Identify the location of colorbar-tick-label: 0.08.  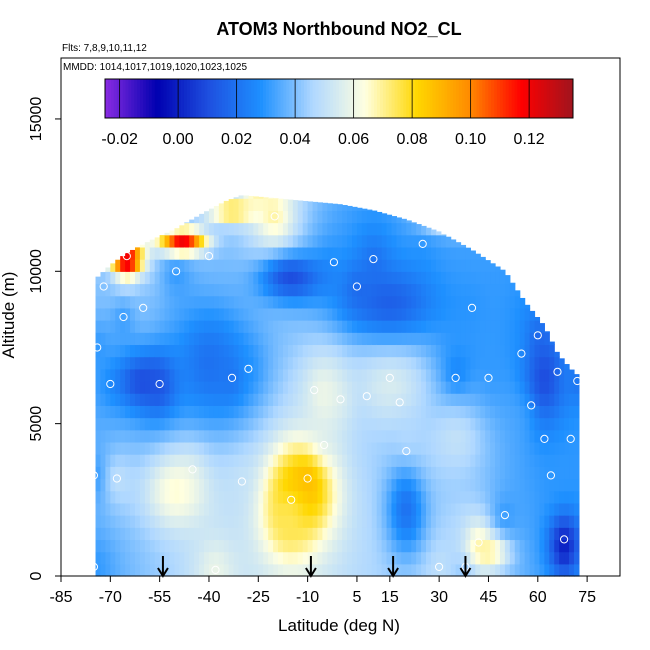
(412, 139).